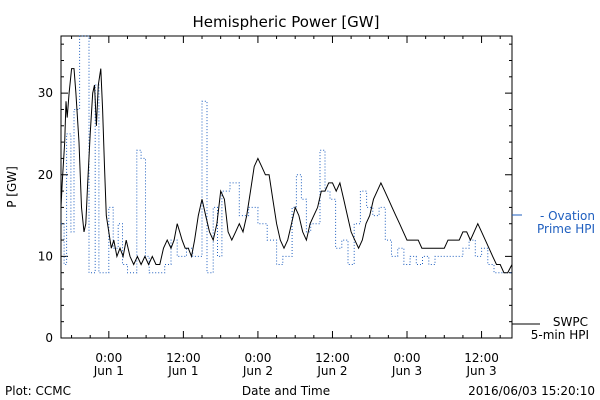  What do you see at coordinates (531, 391) in the screenshot?
I see `footer-timestamp: 2016/06/03 15:20:10` at bounding box center [531, 391].